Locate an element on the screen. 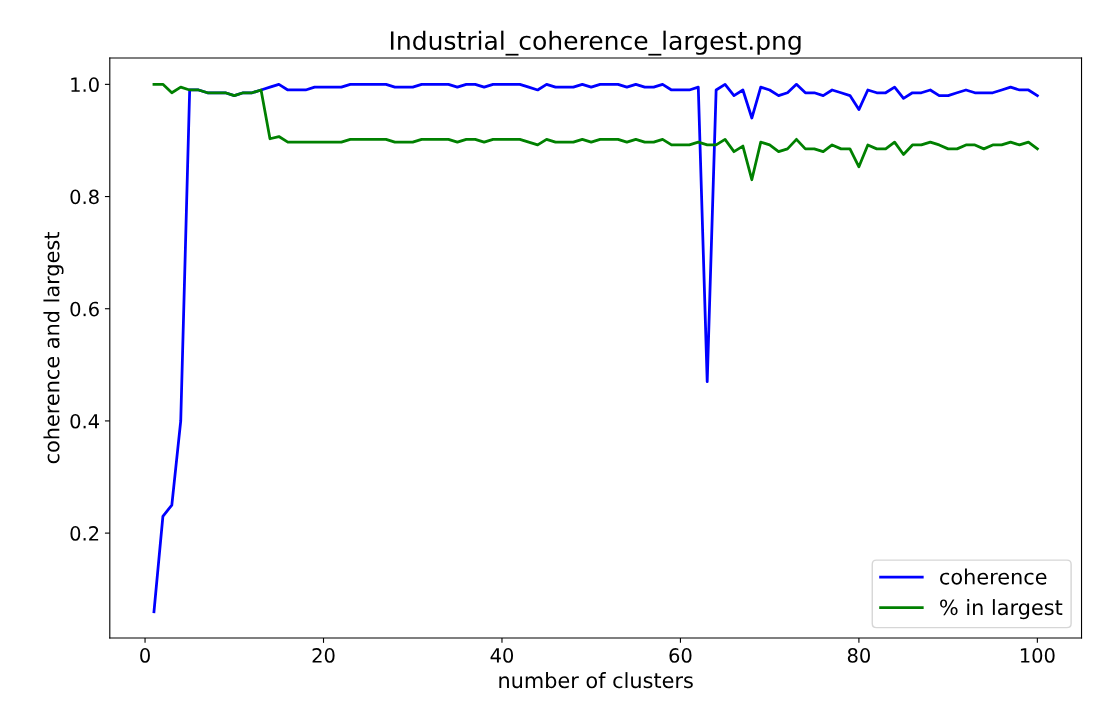  x-tick-label: 80 is located at coordinates (858, 655).